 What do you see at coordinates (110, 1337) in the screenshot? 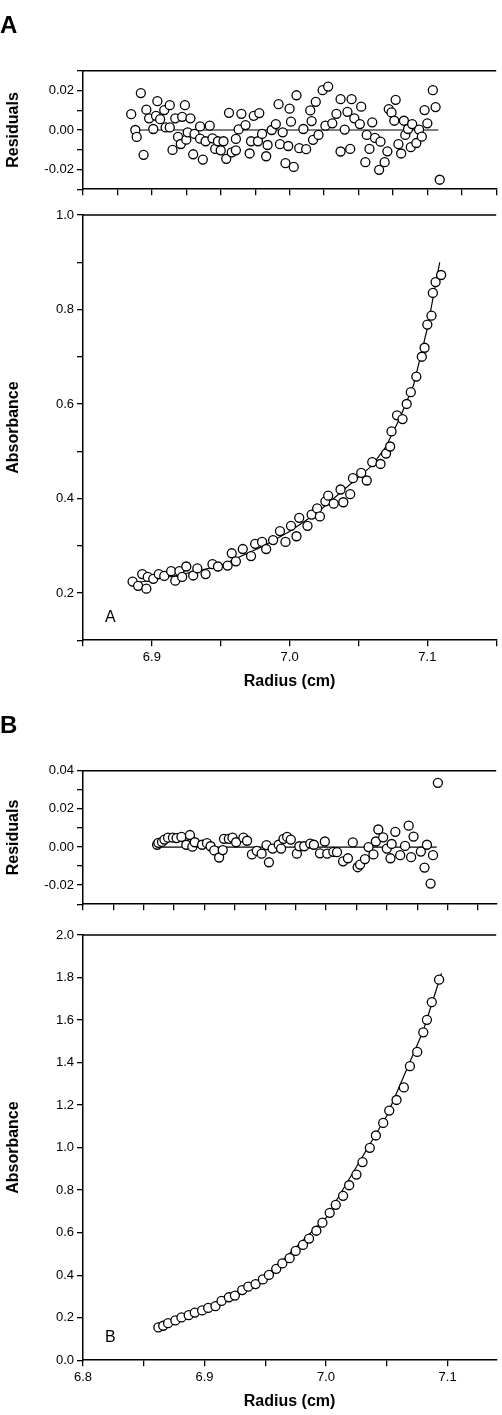
I see `annotation: B` at bounding box center [110, 1337].